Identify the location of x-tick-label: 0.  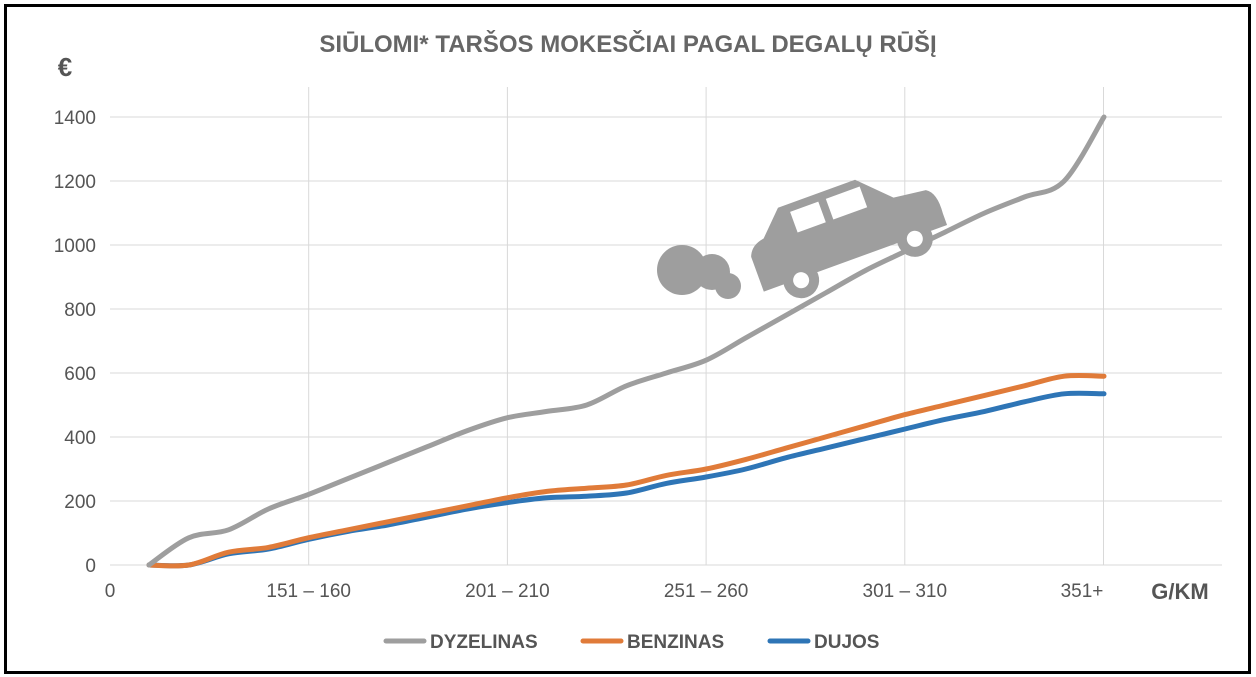
(110, 591).